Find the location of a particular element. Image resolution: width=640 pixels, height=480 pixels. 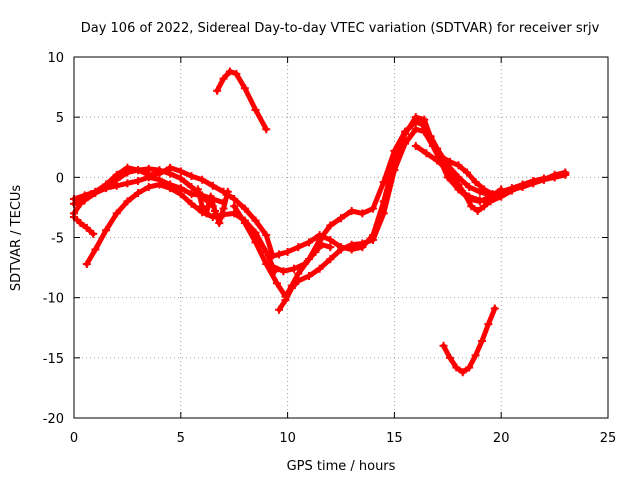

x-tick-label: 25 is located at coordinates (608, 438).